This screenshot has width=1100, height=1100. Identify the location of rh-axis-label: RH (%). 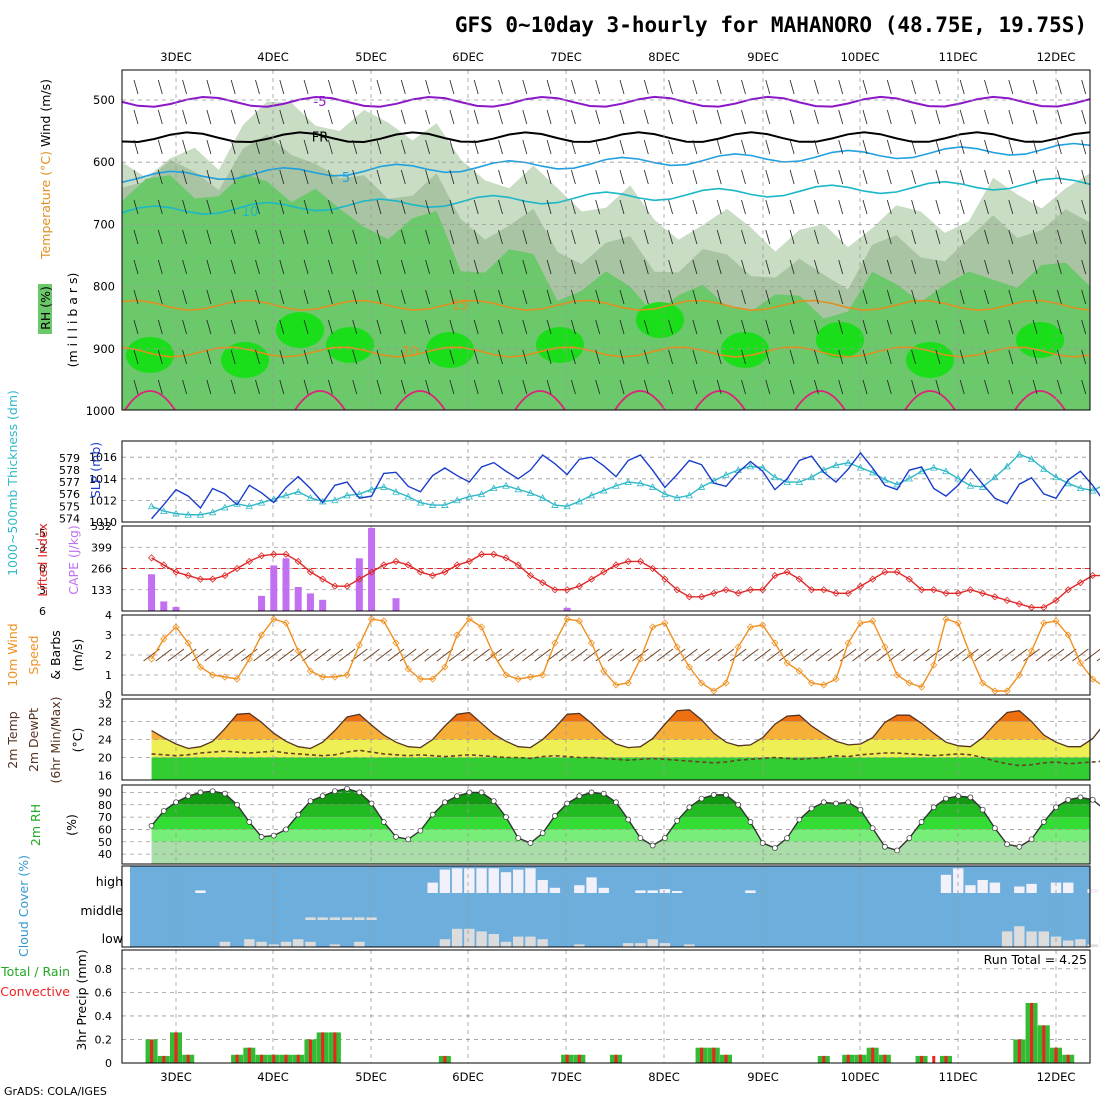
(45, 308).